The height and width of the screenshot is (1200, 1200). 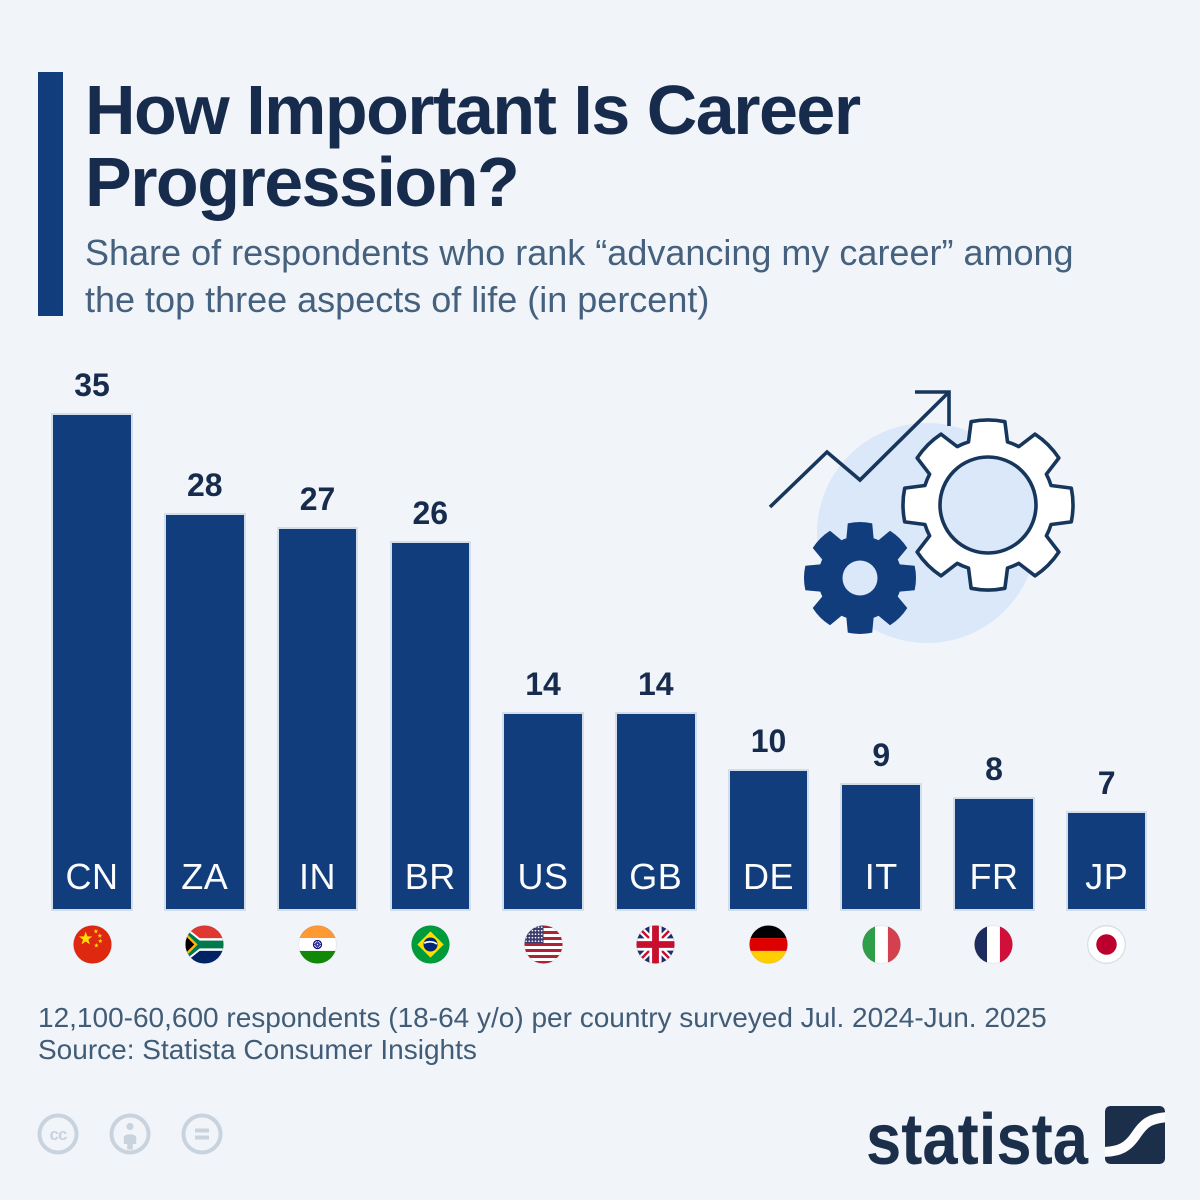 I want to click on flag-de-icon, so click(x=768, y=944).